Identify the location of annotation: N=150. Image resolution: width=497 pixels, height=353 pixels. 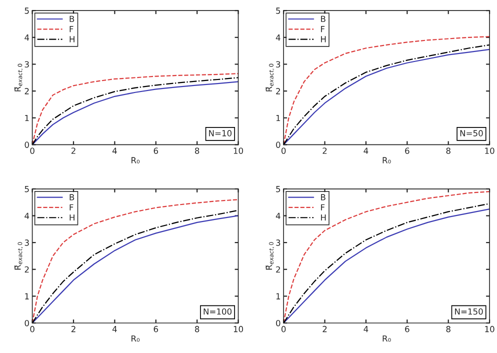
(469, 311).